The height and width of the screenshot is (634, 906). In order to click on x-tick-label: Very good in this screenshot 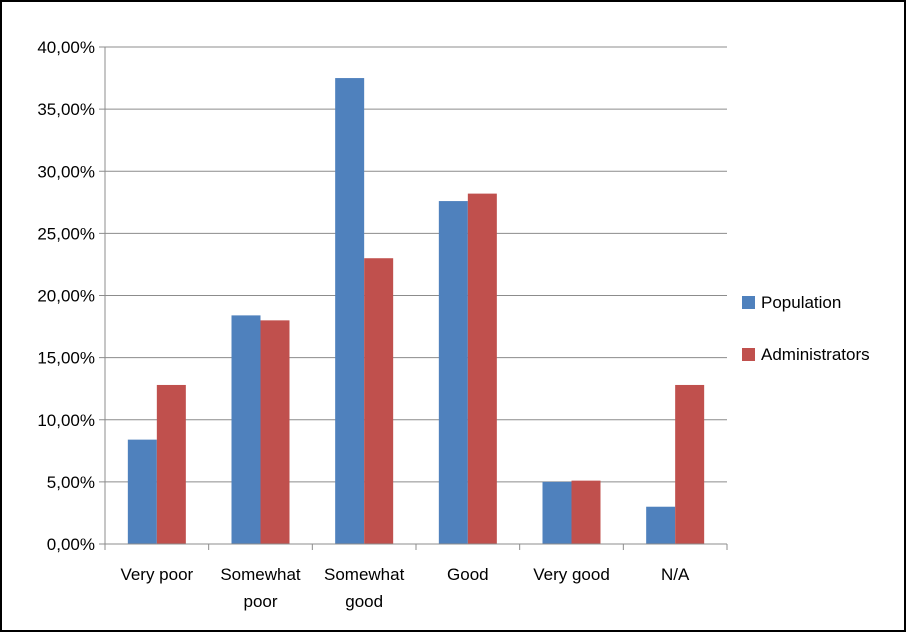, I will do `click(571, 574)`.